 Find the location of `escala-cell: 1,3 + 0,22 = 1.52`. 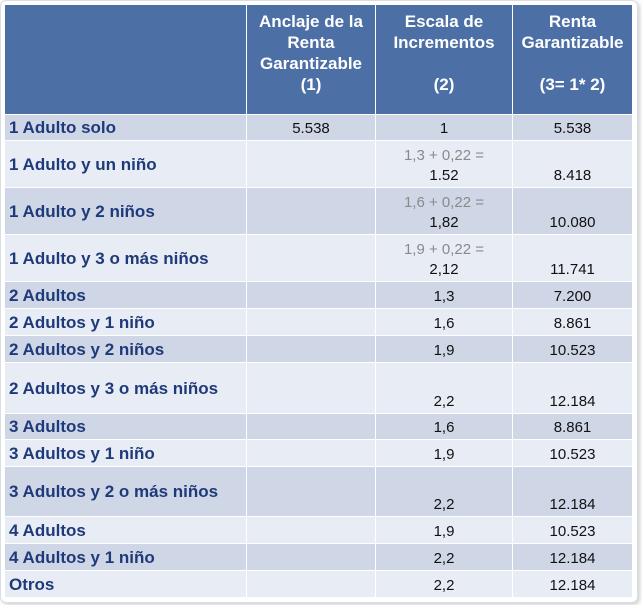

escala-cell: 1,3 + 0,22 = 1.52 is located at coordinates (444, 164).